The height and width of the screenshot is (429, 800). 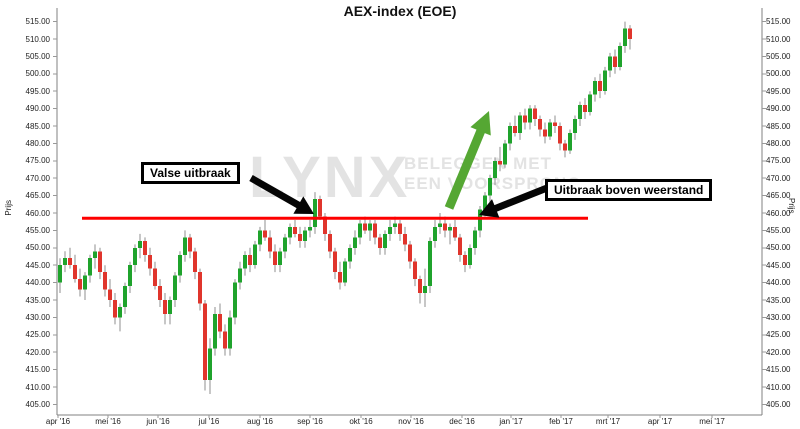 What do you see at coordinates (778, 22) in the screenshot?
I see `y-tick-label: 515.00` at bounding box center [778, 22].